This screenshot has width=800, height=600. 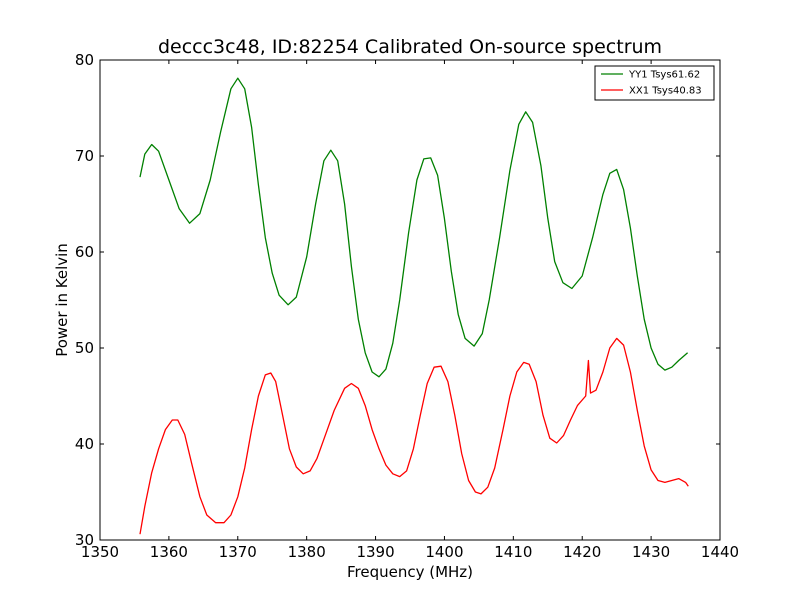 What do you see at coordinates (375, 552) in the screenshot?
I see `x-tick-label-4: 1390` at bounding box center [375, 552].